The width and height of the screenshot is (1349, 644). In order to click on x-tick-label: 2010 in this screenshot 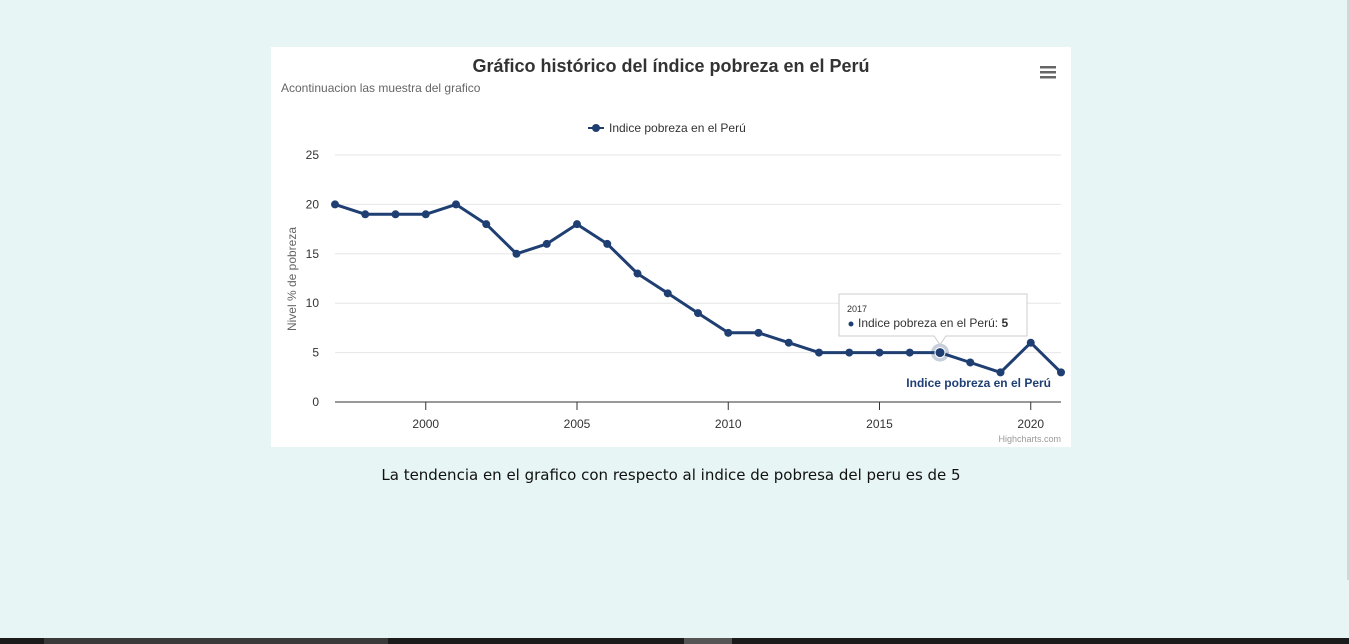, I will do `click(728, 424)`.